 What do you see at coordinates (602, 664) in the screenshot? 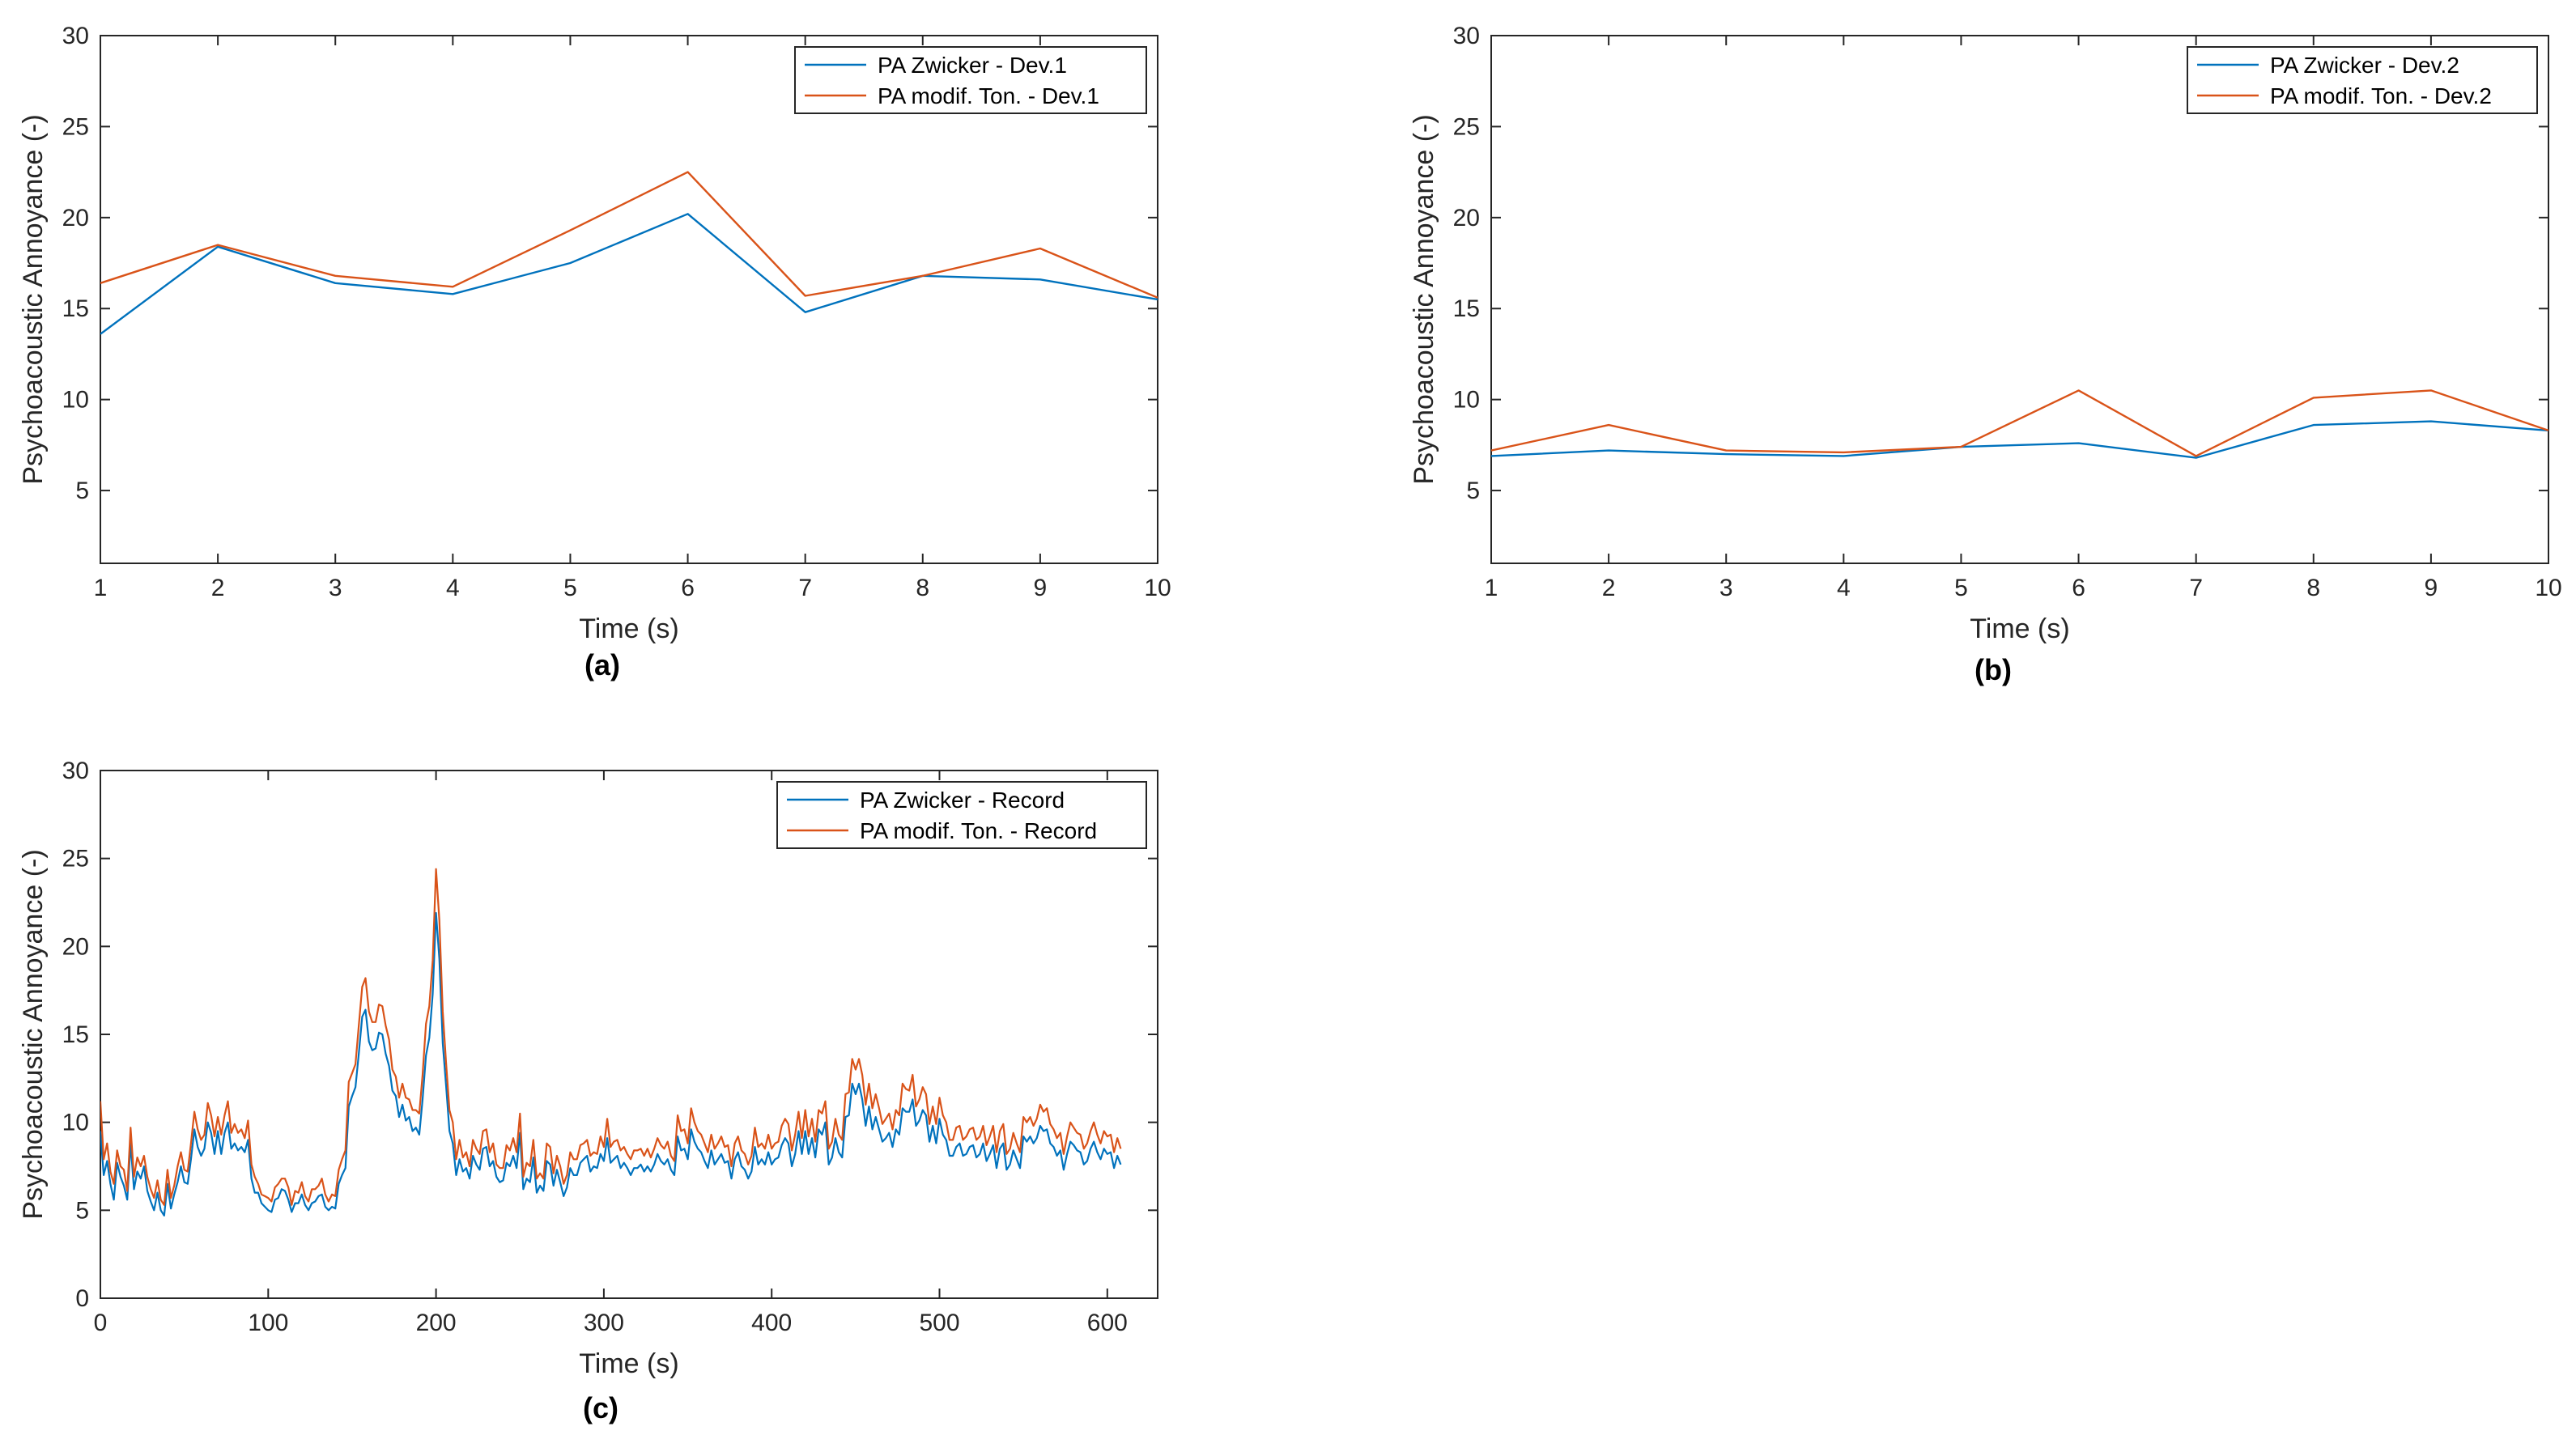
I see `caption: (a)` at bounding box center [602, 664].